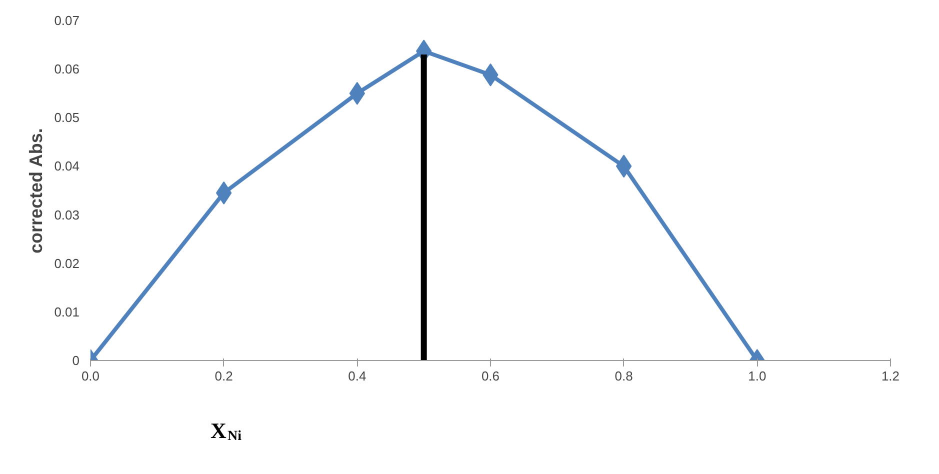 This screenshot has height=474, width=939. Describe the element at coordinates (757, 376) in the screenshot. I see `x-tick-label: 1.0` at that location.